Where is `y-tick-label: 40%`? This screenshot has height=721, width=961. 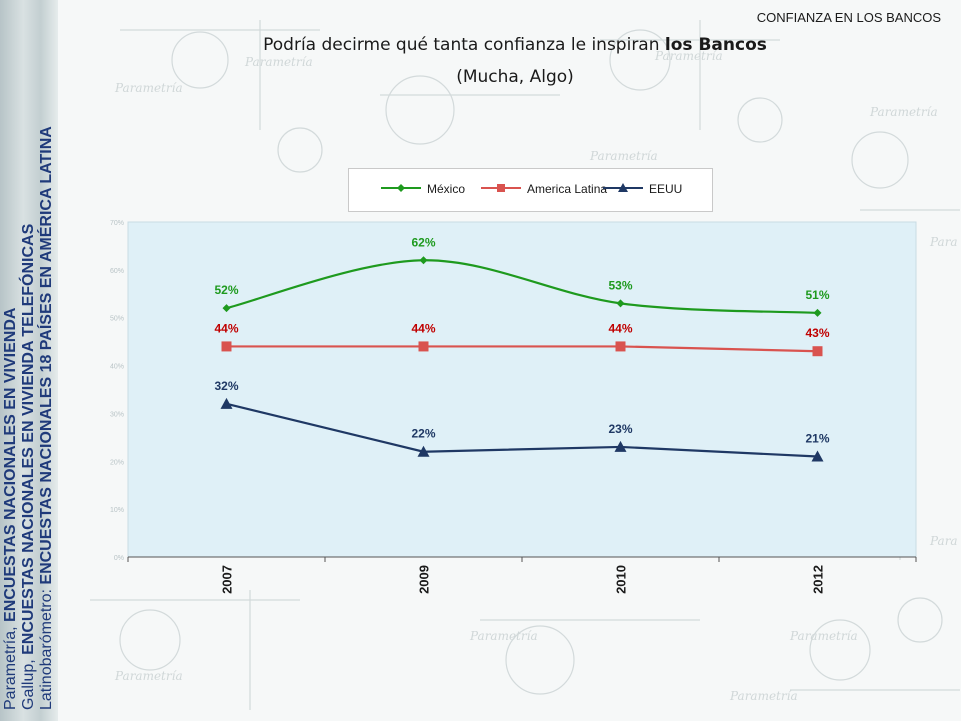 y-tick-label: 40% is located at coordinates (117, 367).